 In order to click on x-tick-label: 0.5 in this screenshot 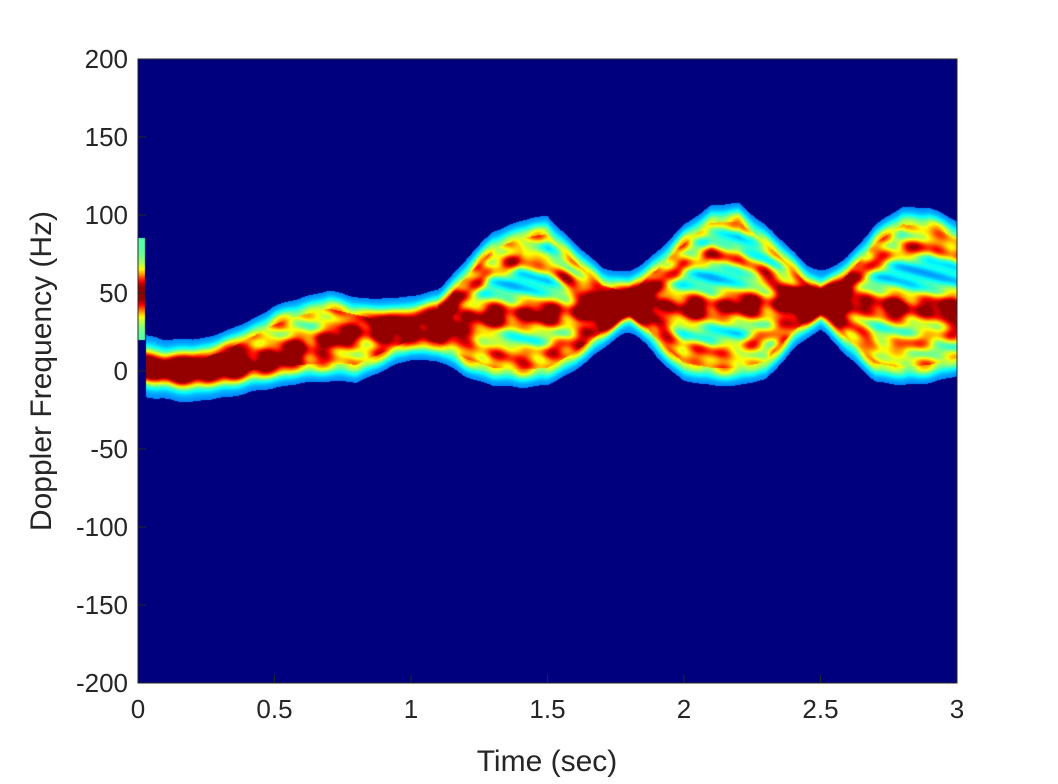, I will do `click(274, 709)`.